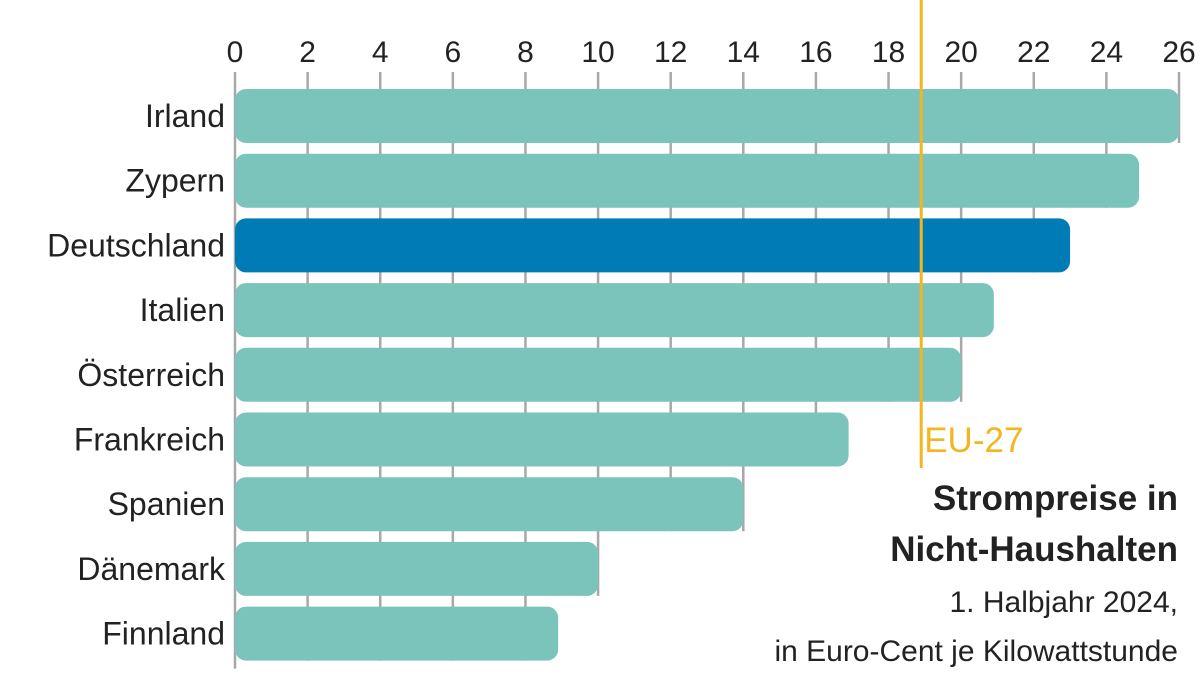 Image resolution: width=1200 pixels, height=688 pixels. I want to click on x-tick-label: 20, so click(960, 52).